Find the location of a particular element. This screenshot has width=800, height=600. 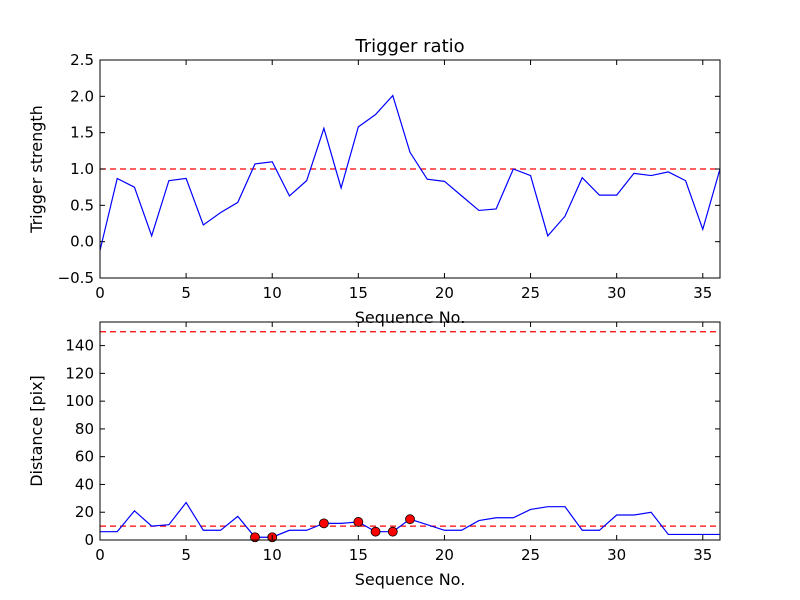

distance-y-tick-label: 20 is located at coordinates (84, 512).